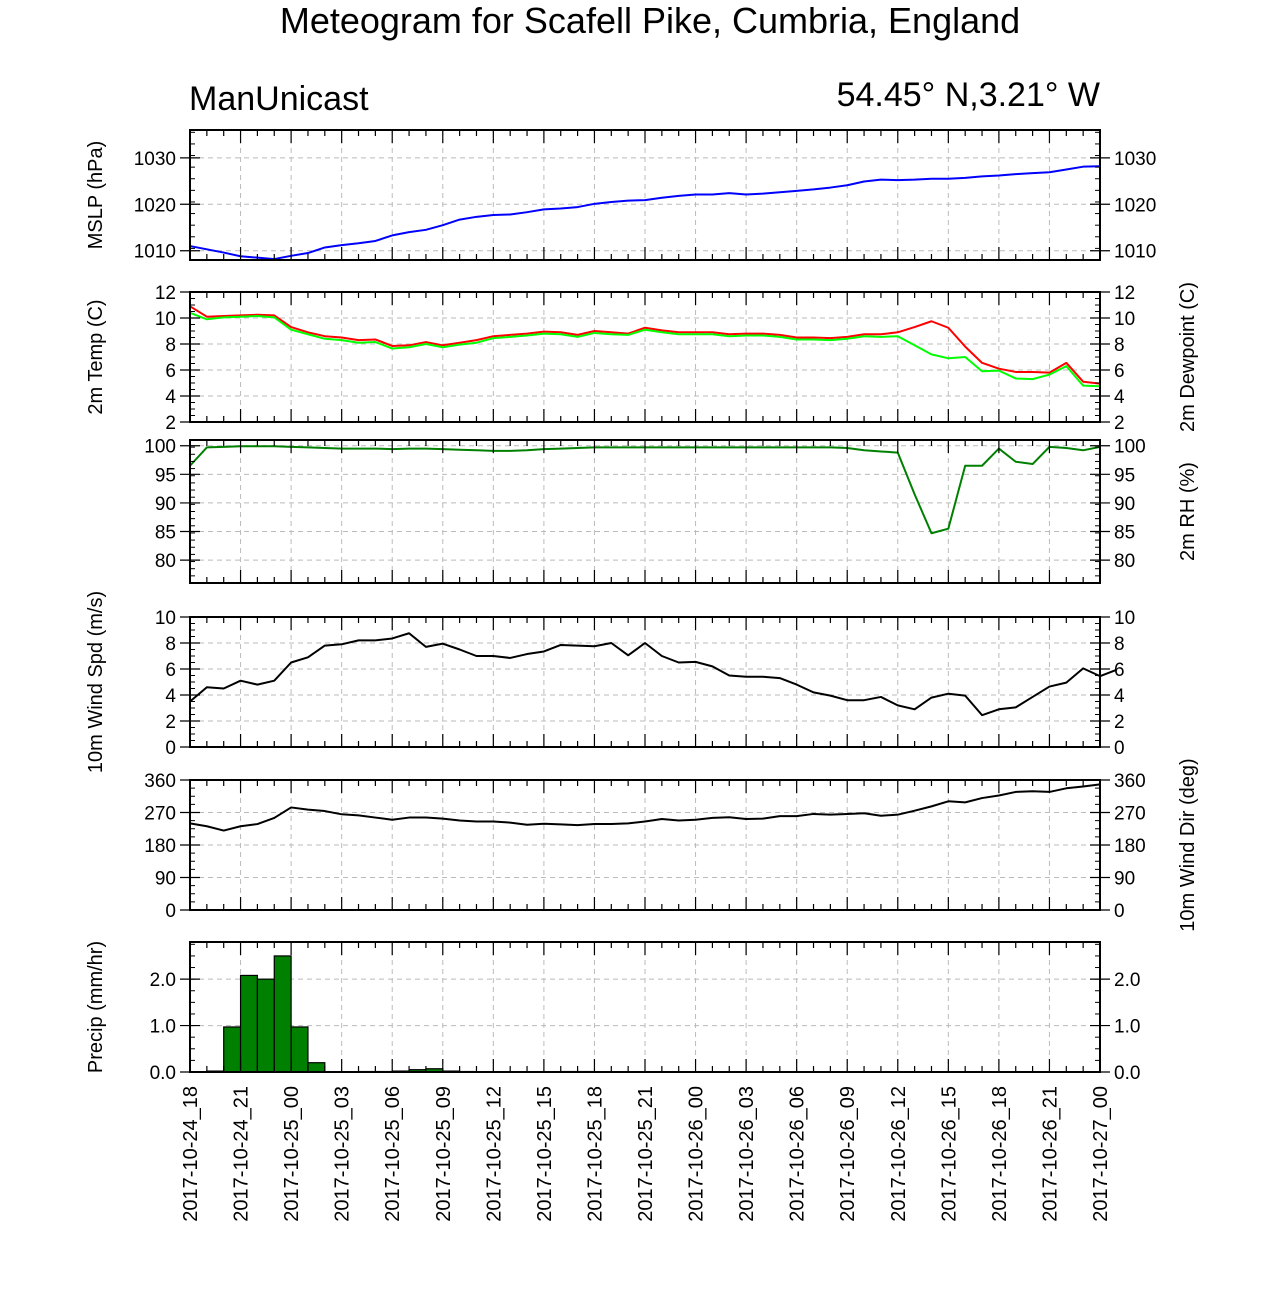 Image resolution: width=1275 pixels, height=1304 pixels. Describe the element at coordinates (163, 1027) in the screenshot. I see `y-tick-label-left: 1.0` at that location.